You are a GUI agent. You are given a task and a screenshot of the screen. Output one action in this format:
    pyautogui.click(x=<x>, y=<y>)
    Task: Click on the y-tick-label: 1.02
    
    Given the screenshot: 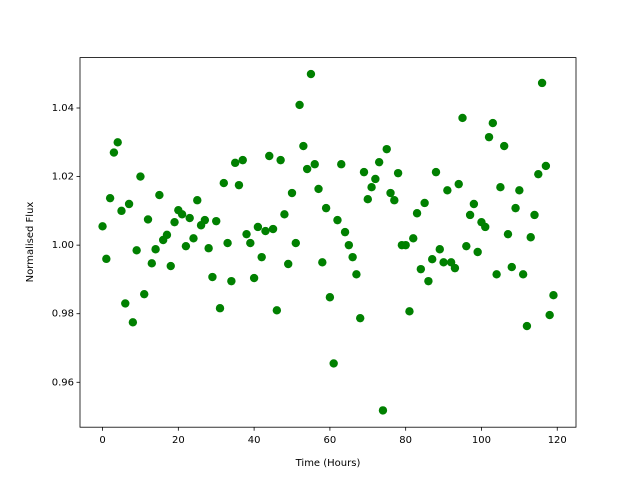 What is the action you would take?
    pyautogui.click(x=63, y=177)
    